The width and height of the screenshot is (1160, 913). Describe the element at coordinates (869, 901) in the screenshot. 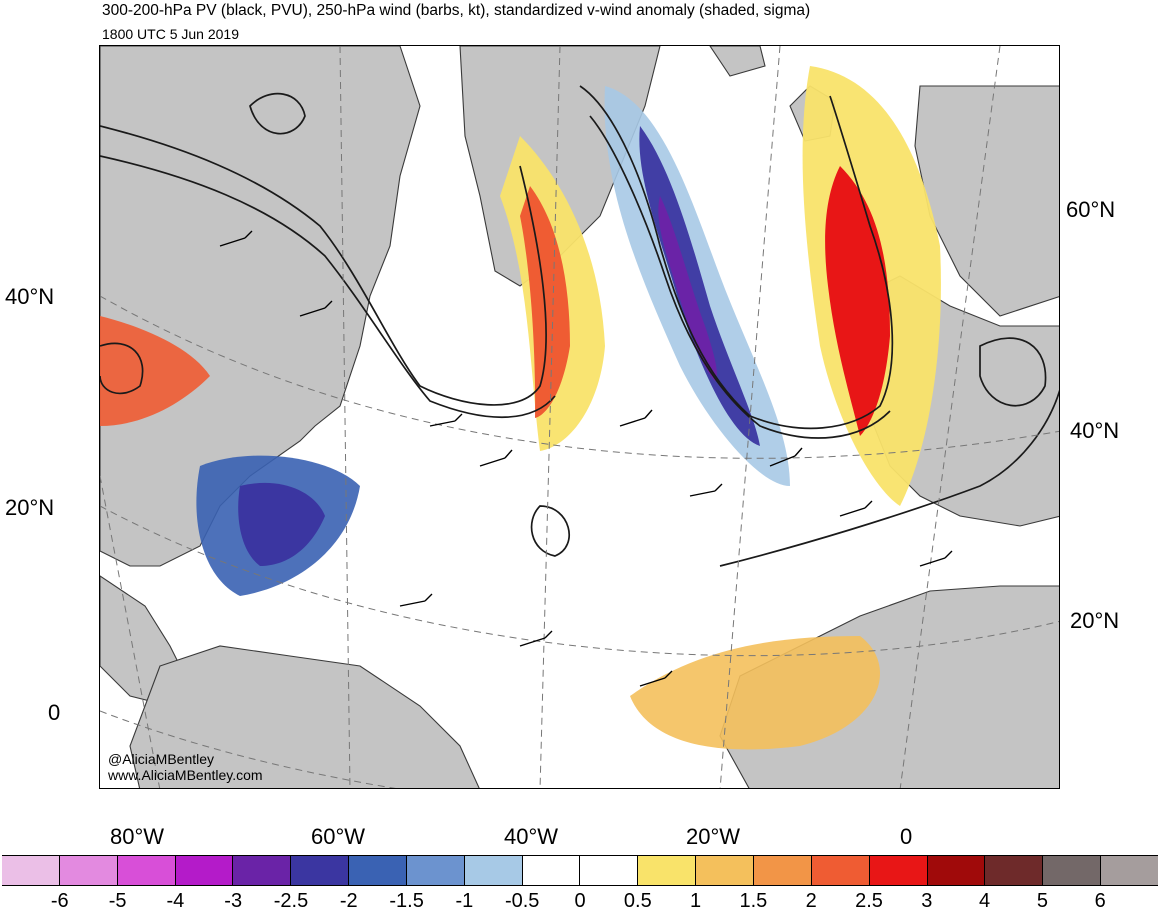

I see `colorbar-label: 2.5` at that location.